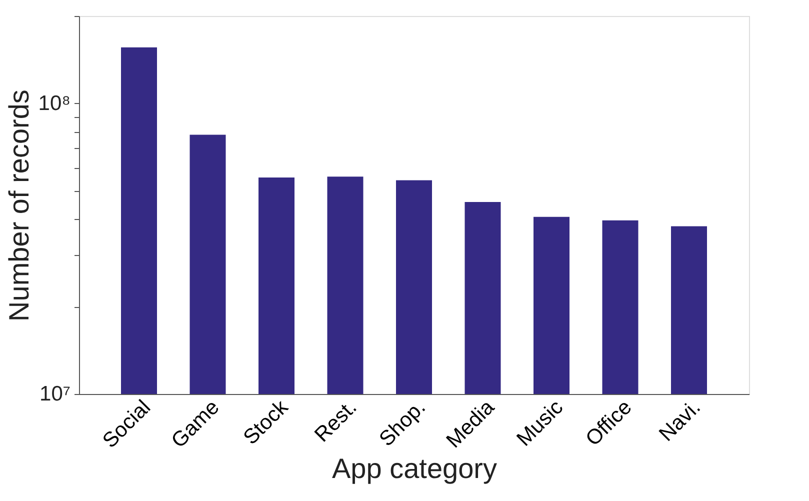  Describe the element at coordinates (18, 206) in the screenshot. I see `y-axis-title: Number of records` at that location.